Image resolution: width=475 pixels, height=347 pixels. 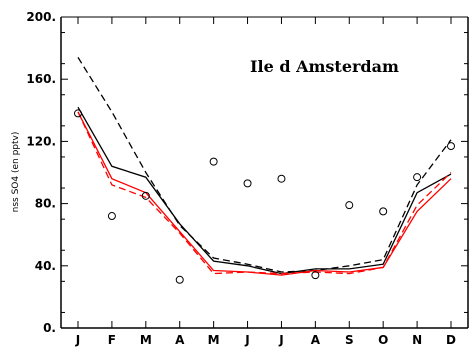 I want to click on x-tick-label: S, so click(x=349, y=340).